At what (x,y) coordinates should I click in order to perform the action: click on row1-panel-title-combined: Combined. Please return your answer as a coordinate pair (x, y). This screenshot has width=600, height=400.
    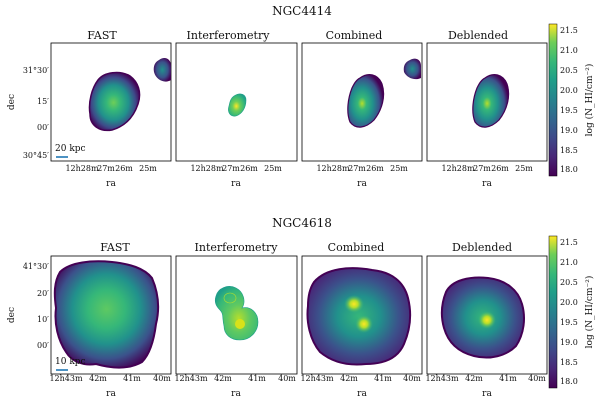
    Looking at the image, I should click on (354, 35).